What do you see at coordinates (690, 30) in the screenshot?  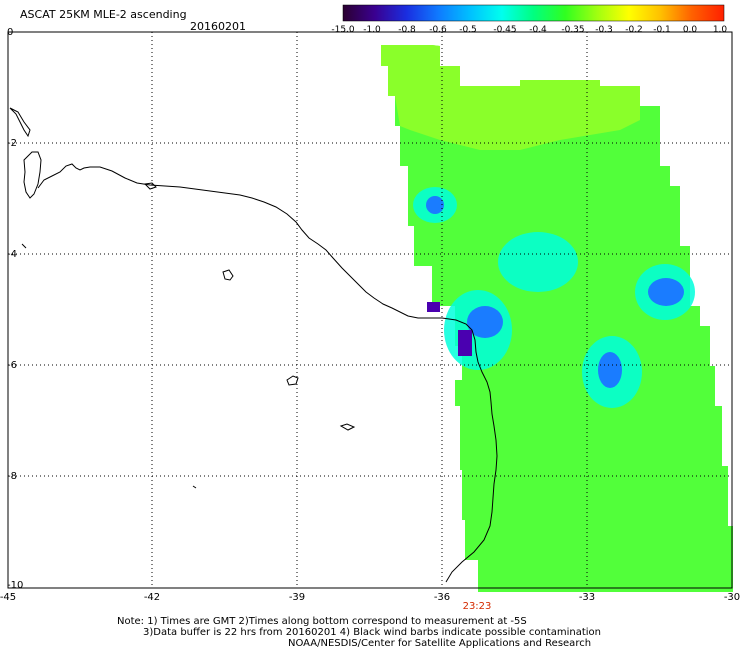 I see `colorbar-label-11: 0.0` at bounding box center [690, 30].